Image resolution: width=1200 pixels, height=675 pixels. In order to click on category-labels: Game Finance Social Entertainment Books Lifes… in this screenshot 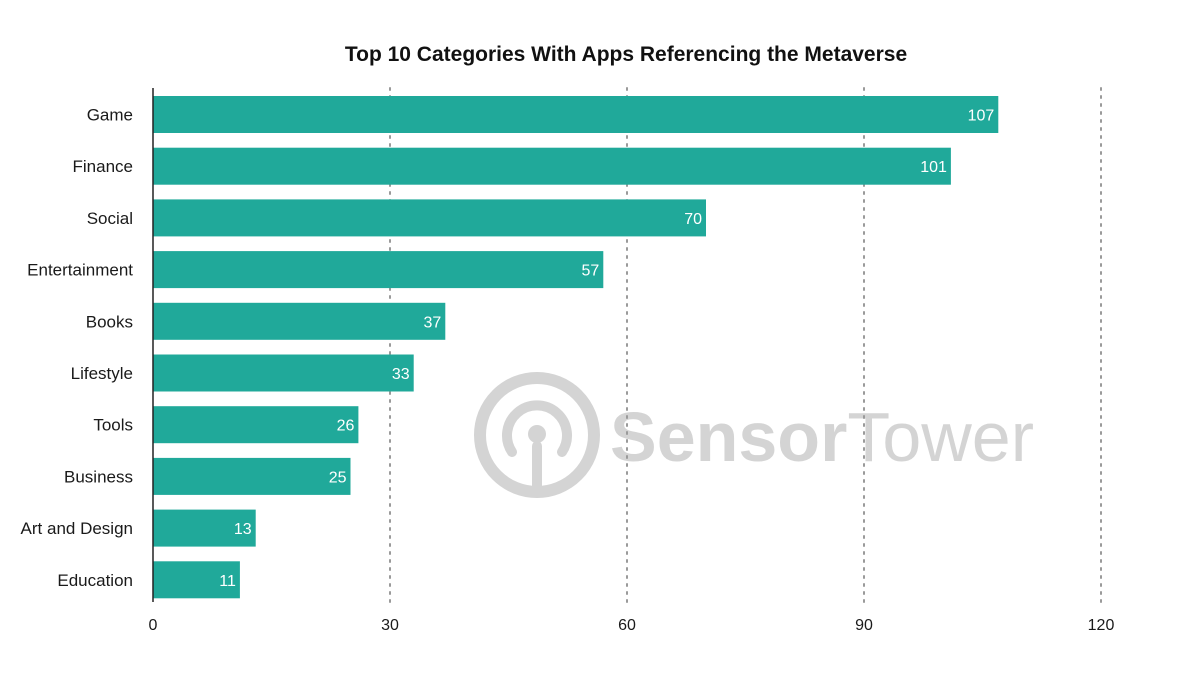, I will do `click(77, 348)`.